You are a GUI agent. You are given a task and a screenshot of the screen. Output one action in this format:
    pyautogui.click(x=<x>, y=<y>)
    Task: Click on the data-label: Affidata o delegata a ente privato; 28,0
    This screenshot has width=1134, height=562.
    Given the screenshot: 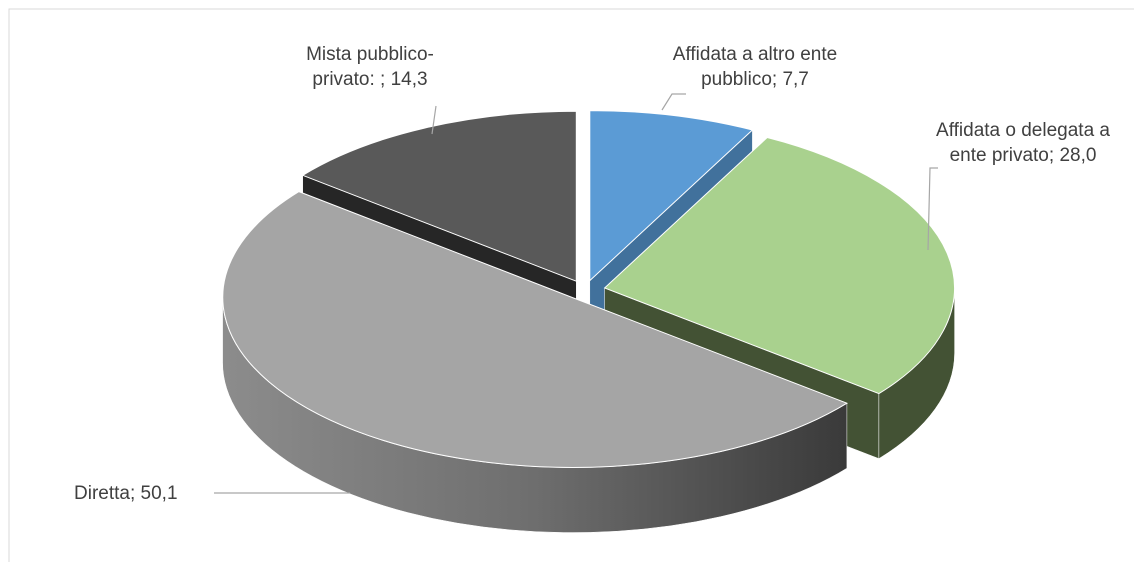 What is the action you would take?
    pyautogui.click(x=1023, y=143)
    